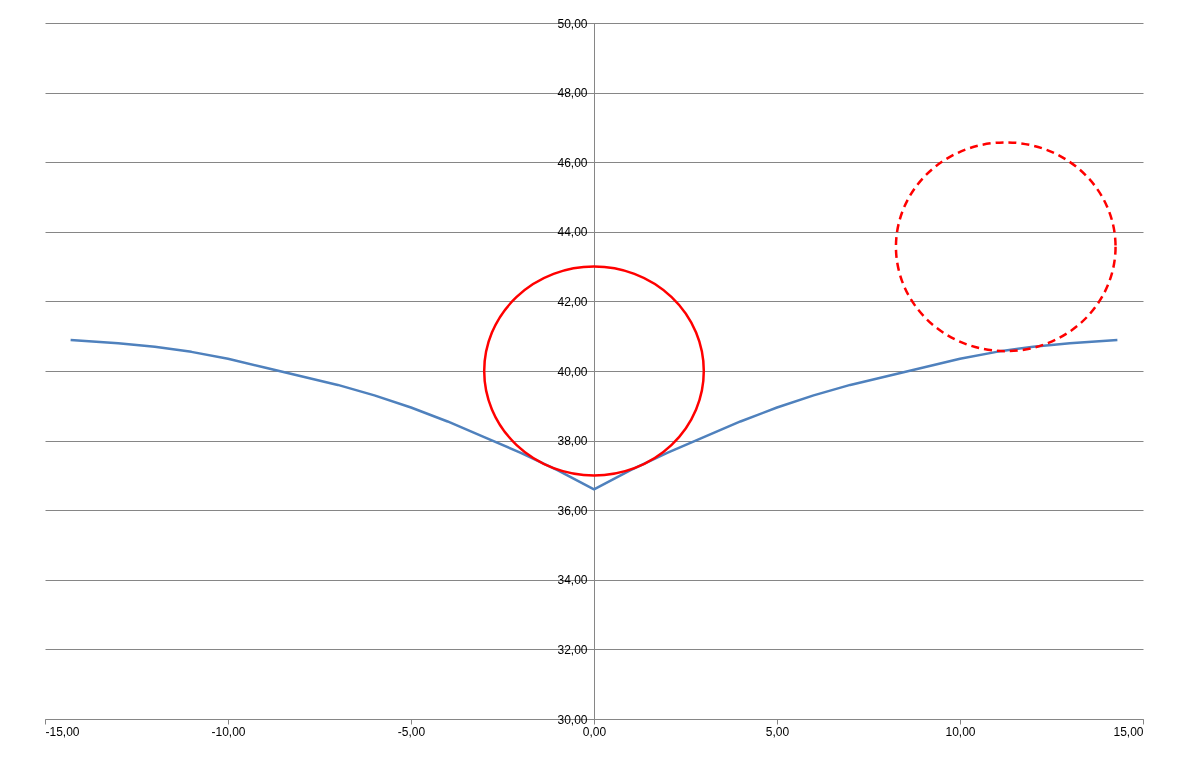  Describe the element at coordinates (572, 301) in the screenshot. I see `y-tick-label: 42,00` at that location.